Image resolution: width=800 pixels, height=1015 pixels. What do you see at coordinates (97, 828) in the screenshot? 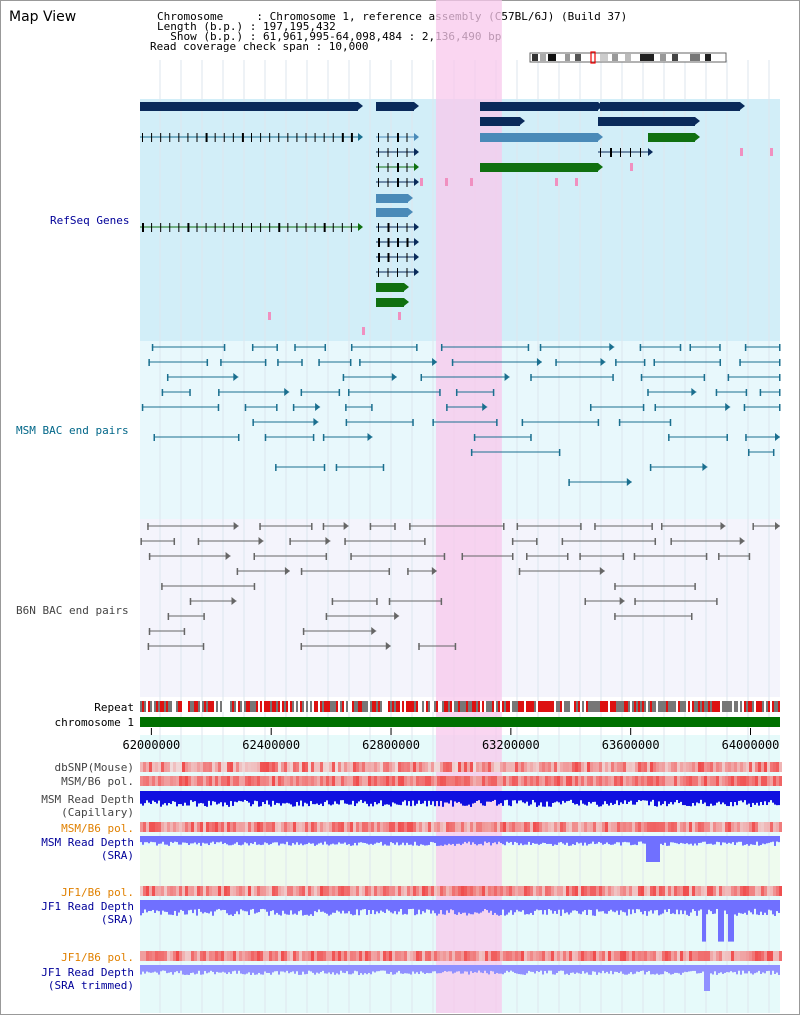
I see `msm-b6-pol-sra-label: MSM/B6 pol.` at bounding box center [97, 828].